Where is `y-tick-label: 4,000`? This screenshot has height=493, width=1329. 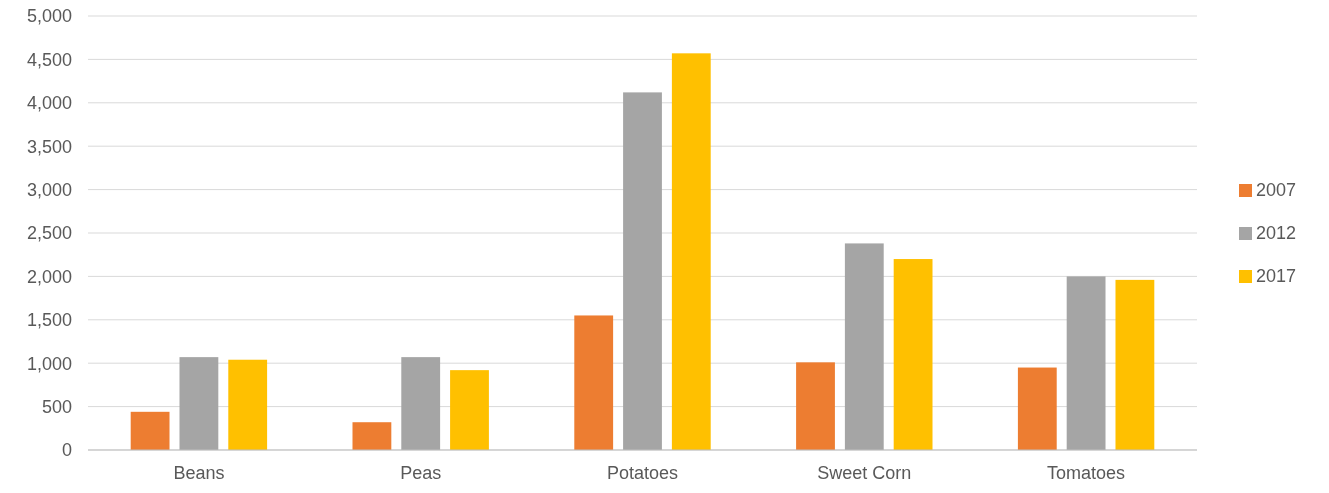
y-tick-label: 4,000 is located at coordinates (49, 103).